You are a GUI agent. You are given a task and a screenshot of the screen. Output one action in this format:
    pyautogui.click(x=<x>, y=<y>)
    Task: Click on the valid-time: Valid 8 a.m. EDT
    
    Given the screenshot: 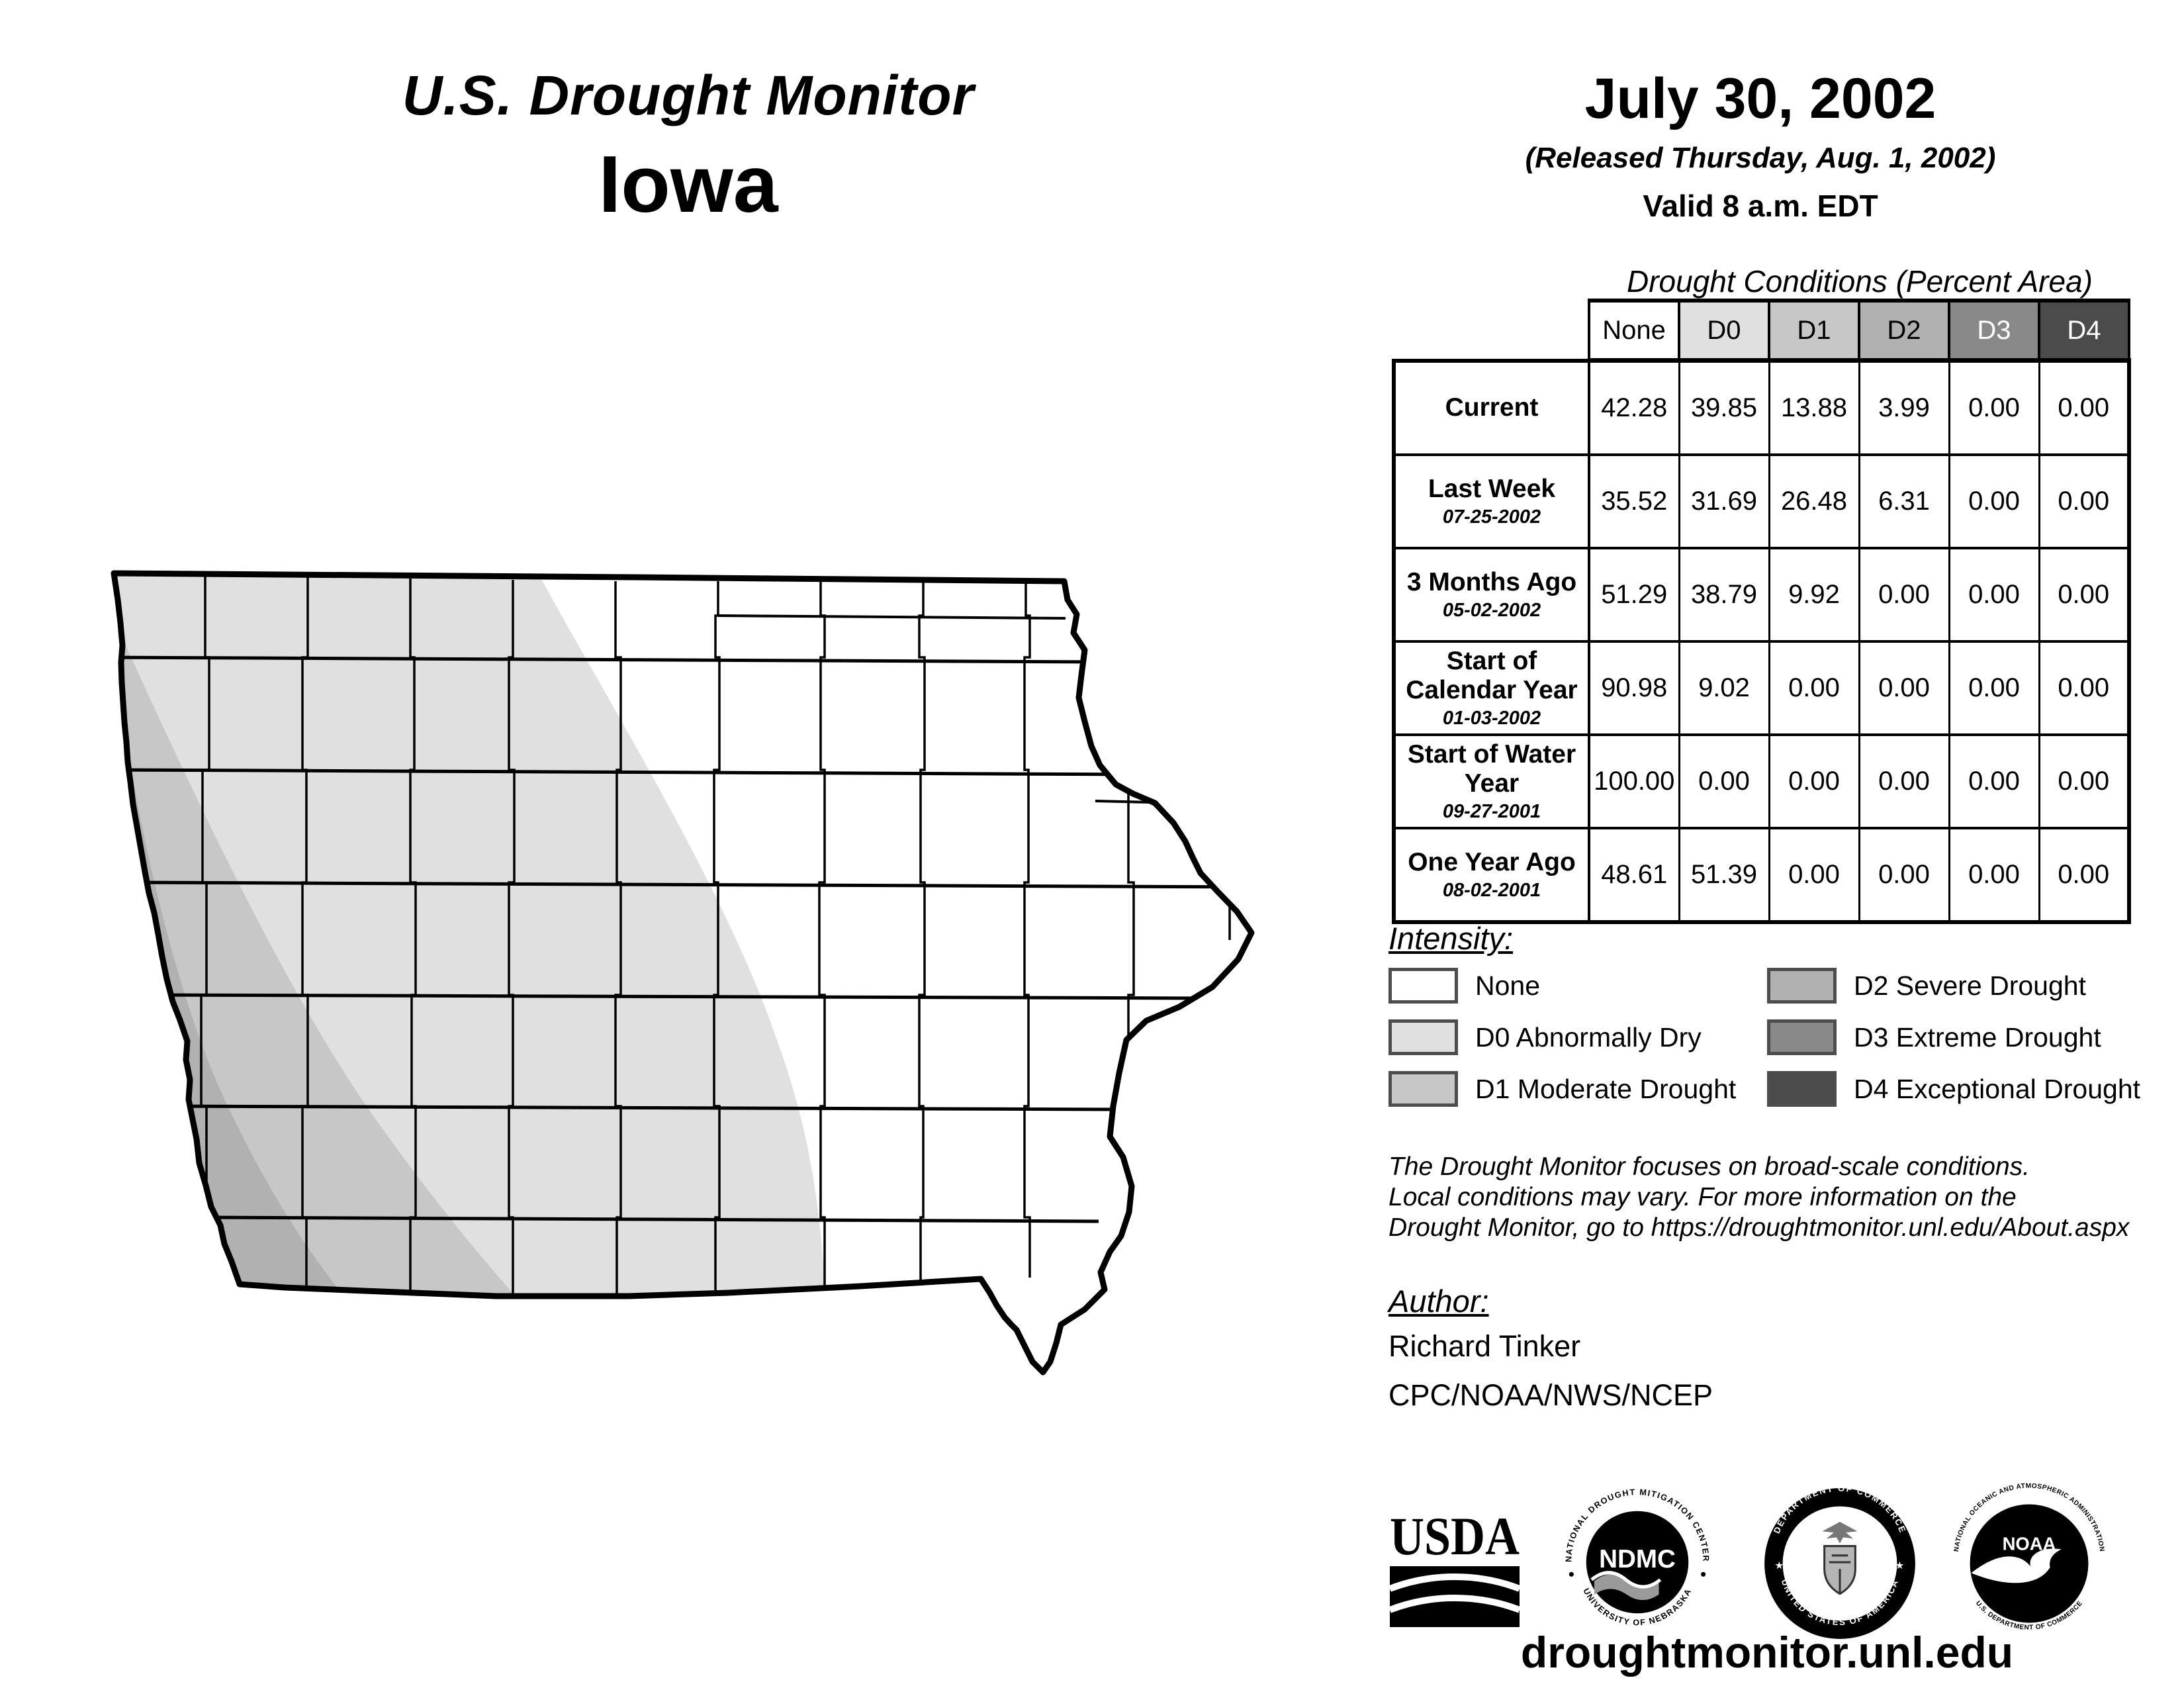 What is the action you would take?
    pyautogui.click(x=1760, y=206)
    